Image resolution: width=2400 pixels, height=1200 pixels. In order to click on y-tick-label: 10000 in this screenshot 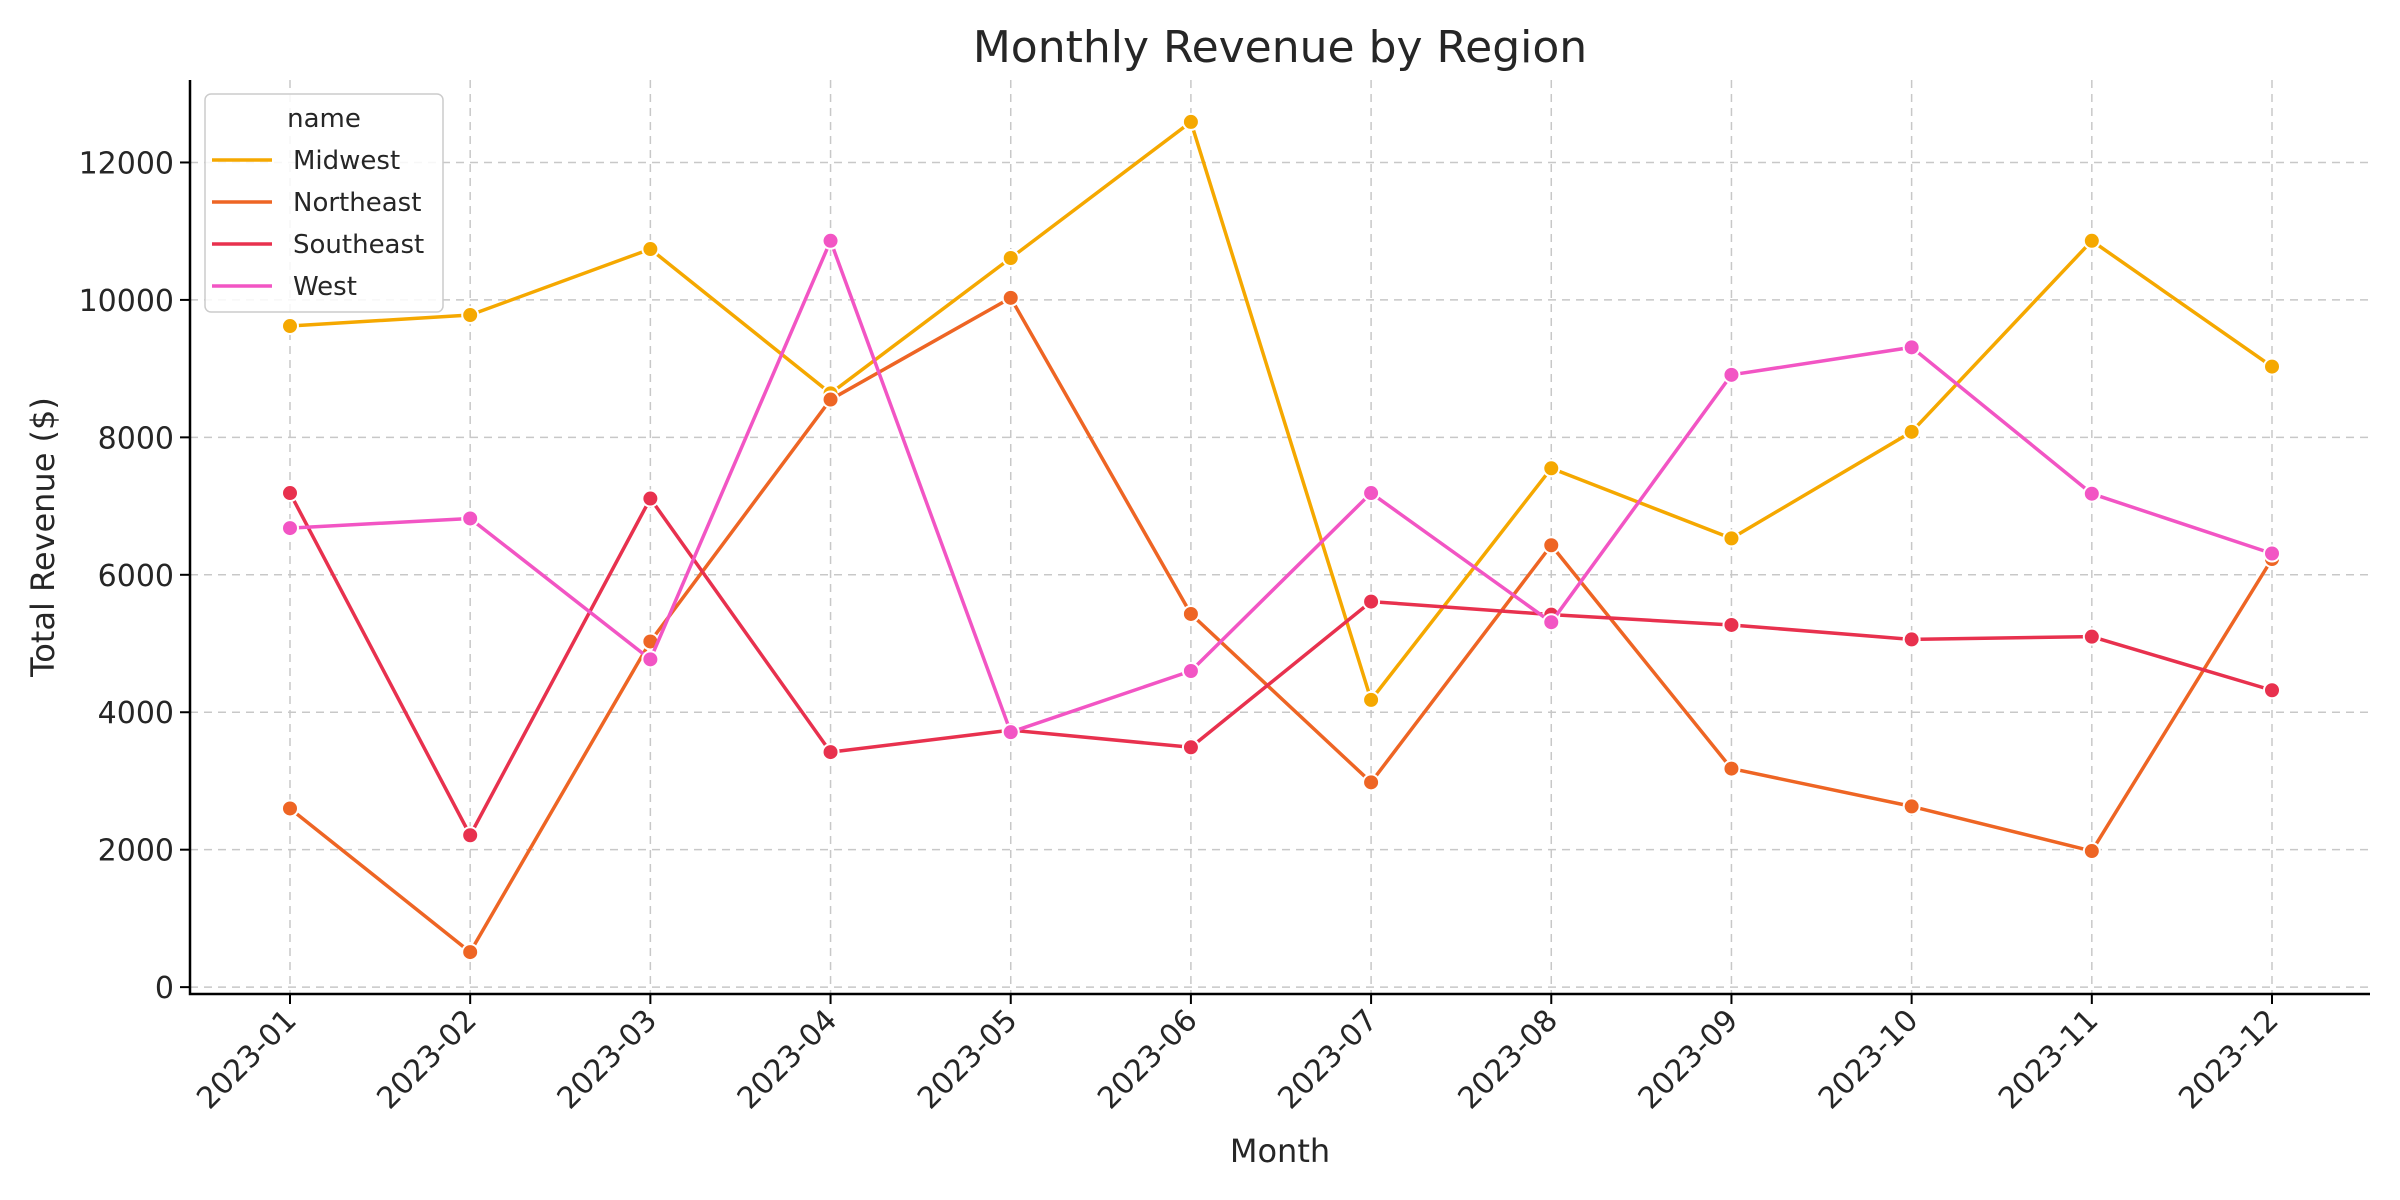, I will do `click(126, 301)`.